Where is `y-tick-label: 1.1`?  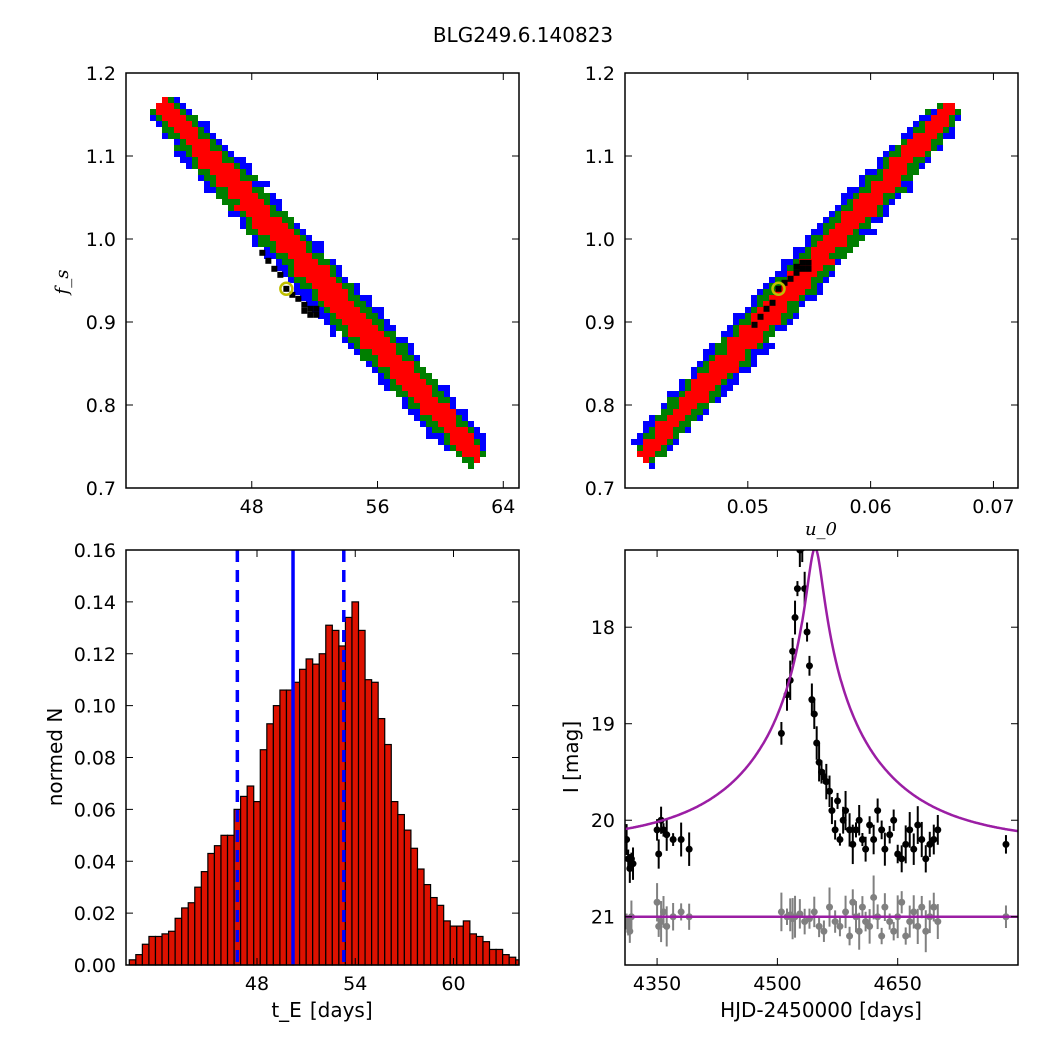
y-tick-label: 1.1 is located at coordinates (600, 157).